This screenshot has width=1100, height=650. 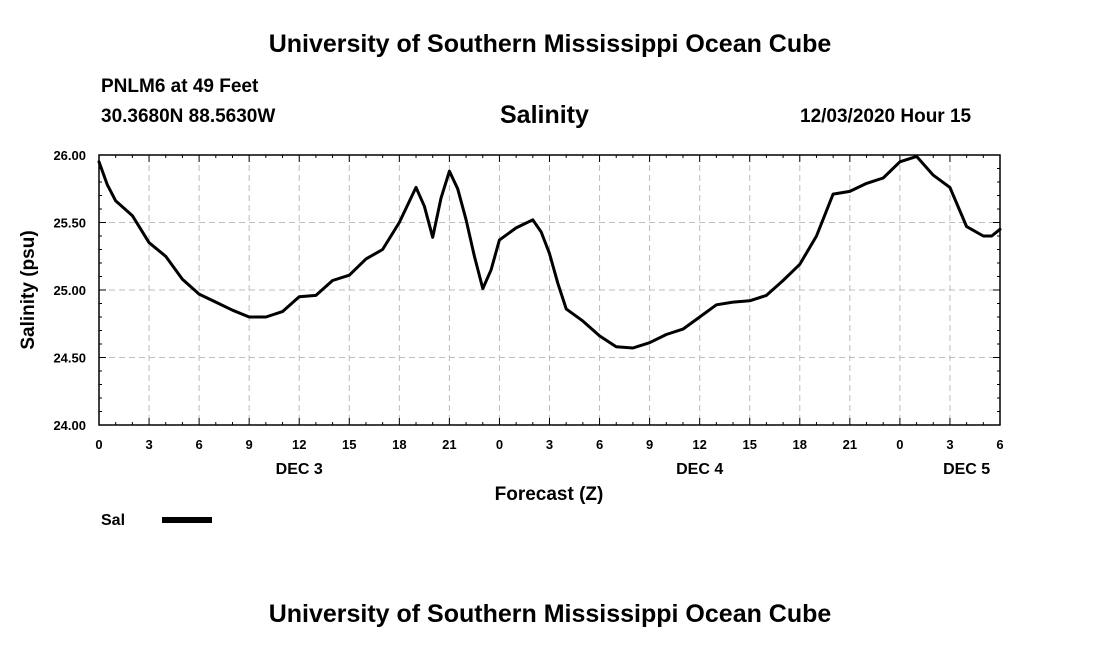 I want to click on day-label: DEC 4, so click(x=699, y=469).